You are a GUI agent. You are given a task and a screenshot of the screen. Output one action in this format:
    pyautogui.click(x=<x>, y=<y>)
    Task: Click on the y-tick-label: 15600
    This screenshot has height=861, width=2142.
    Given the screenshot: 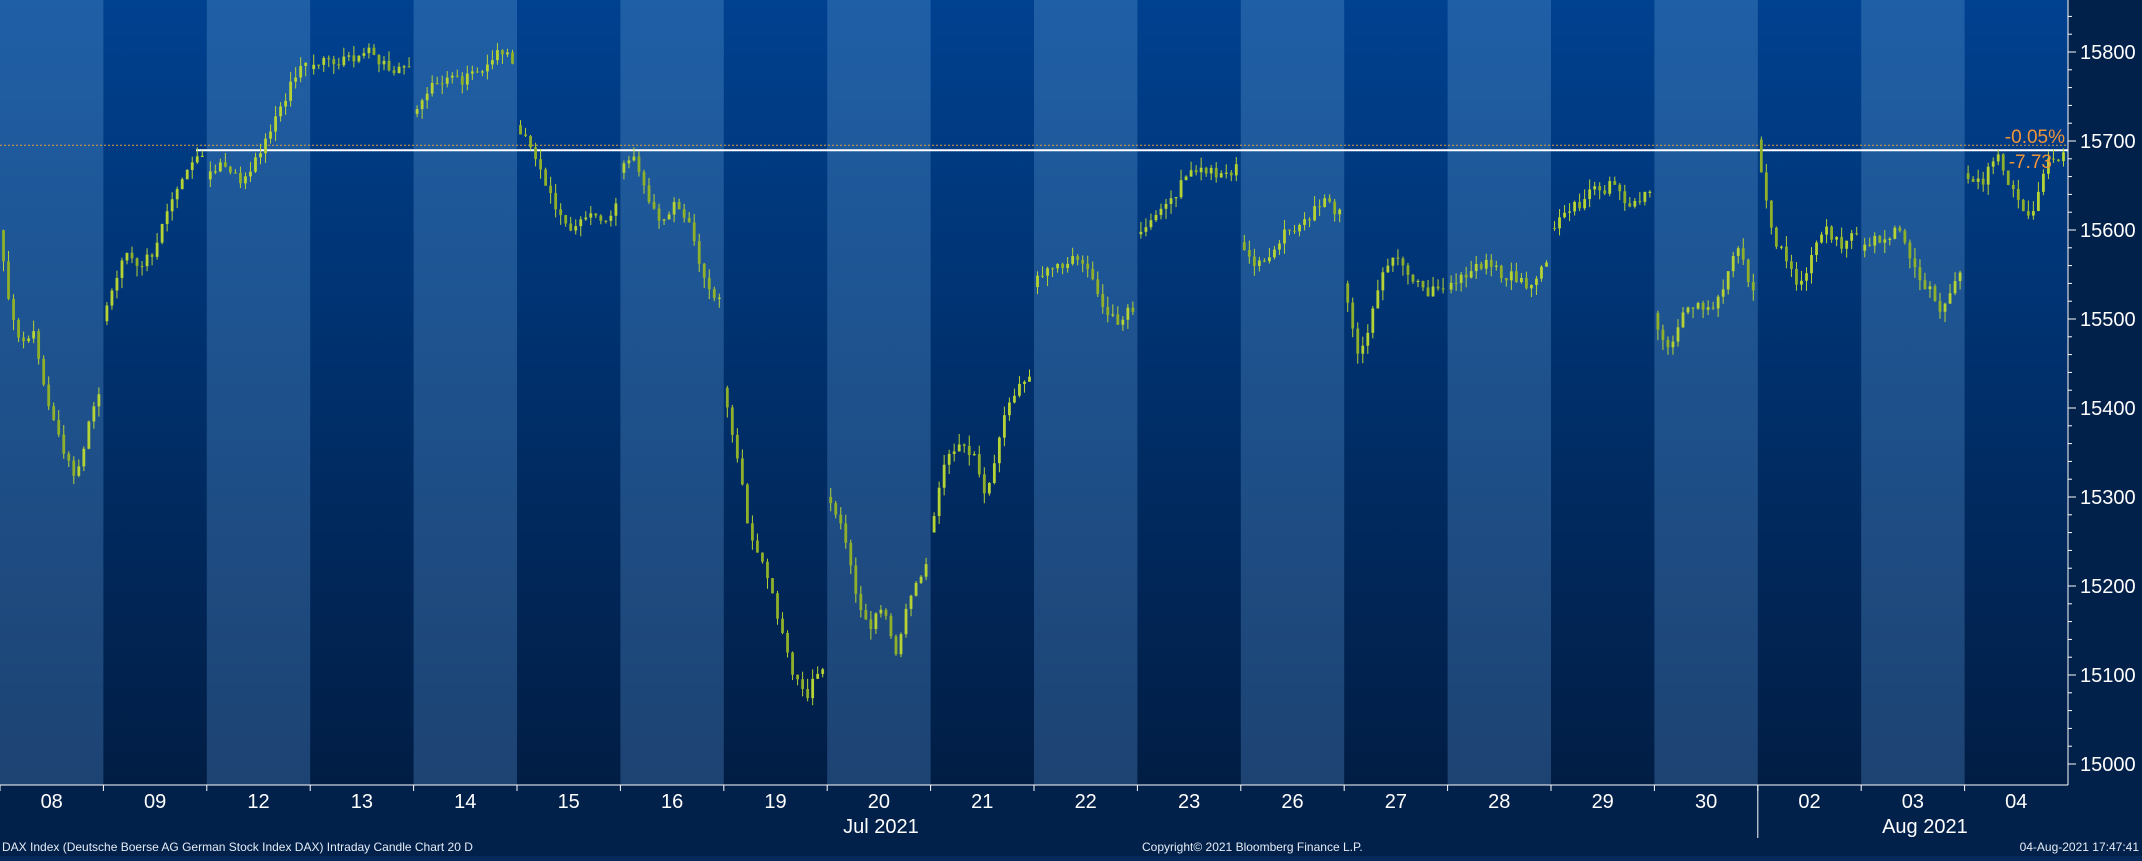 What is the action you would take?
    pyautogui.click(x=2108, y=231)
    